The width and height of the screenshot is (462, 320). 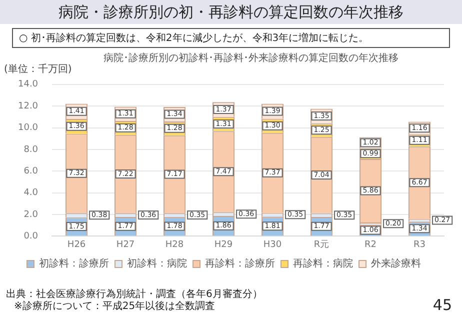 I want to click on y-tick-label: 8.0, so click(x=31, y=149).